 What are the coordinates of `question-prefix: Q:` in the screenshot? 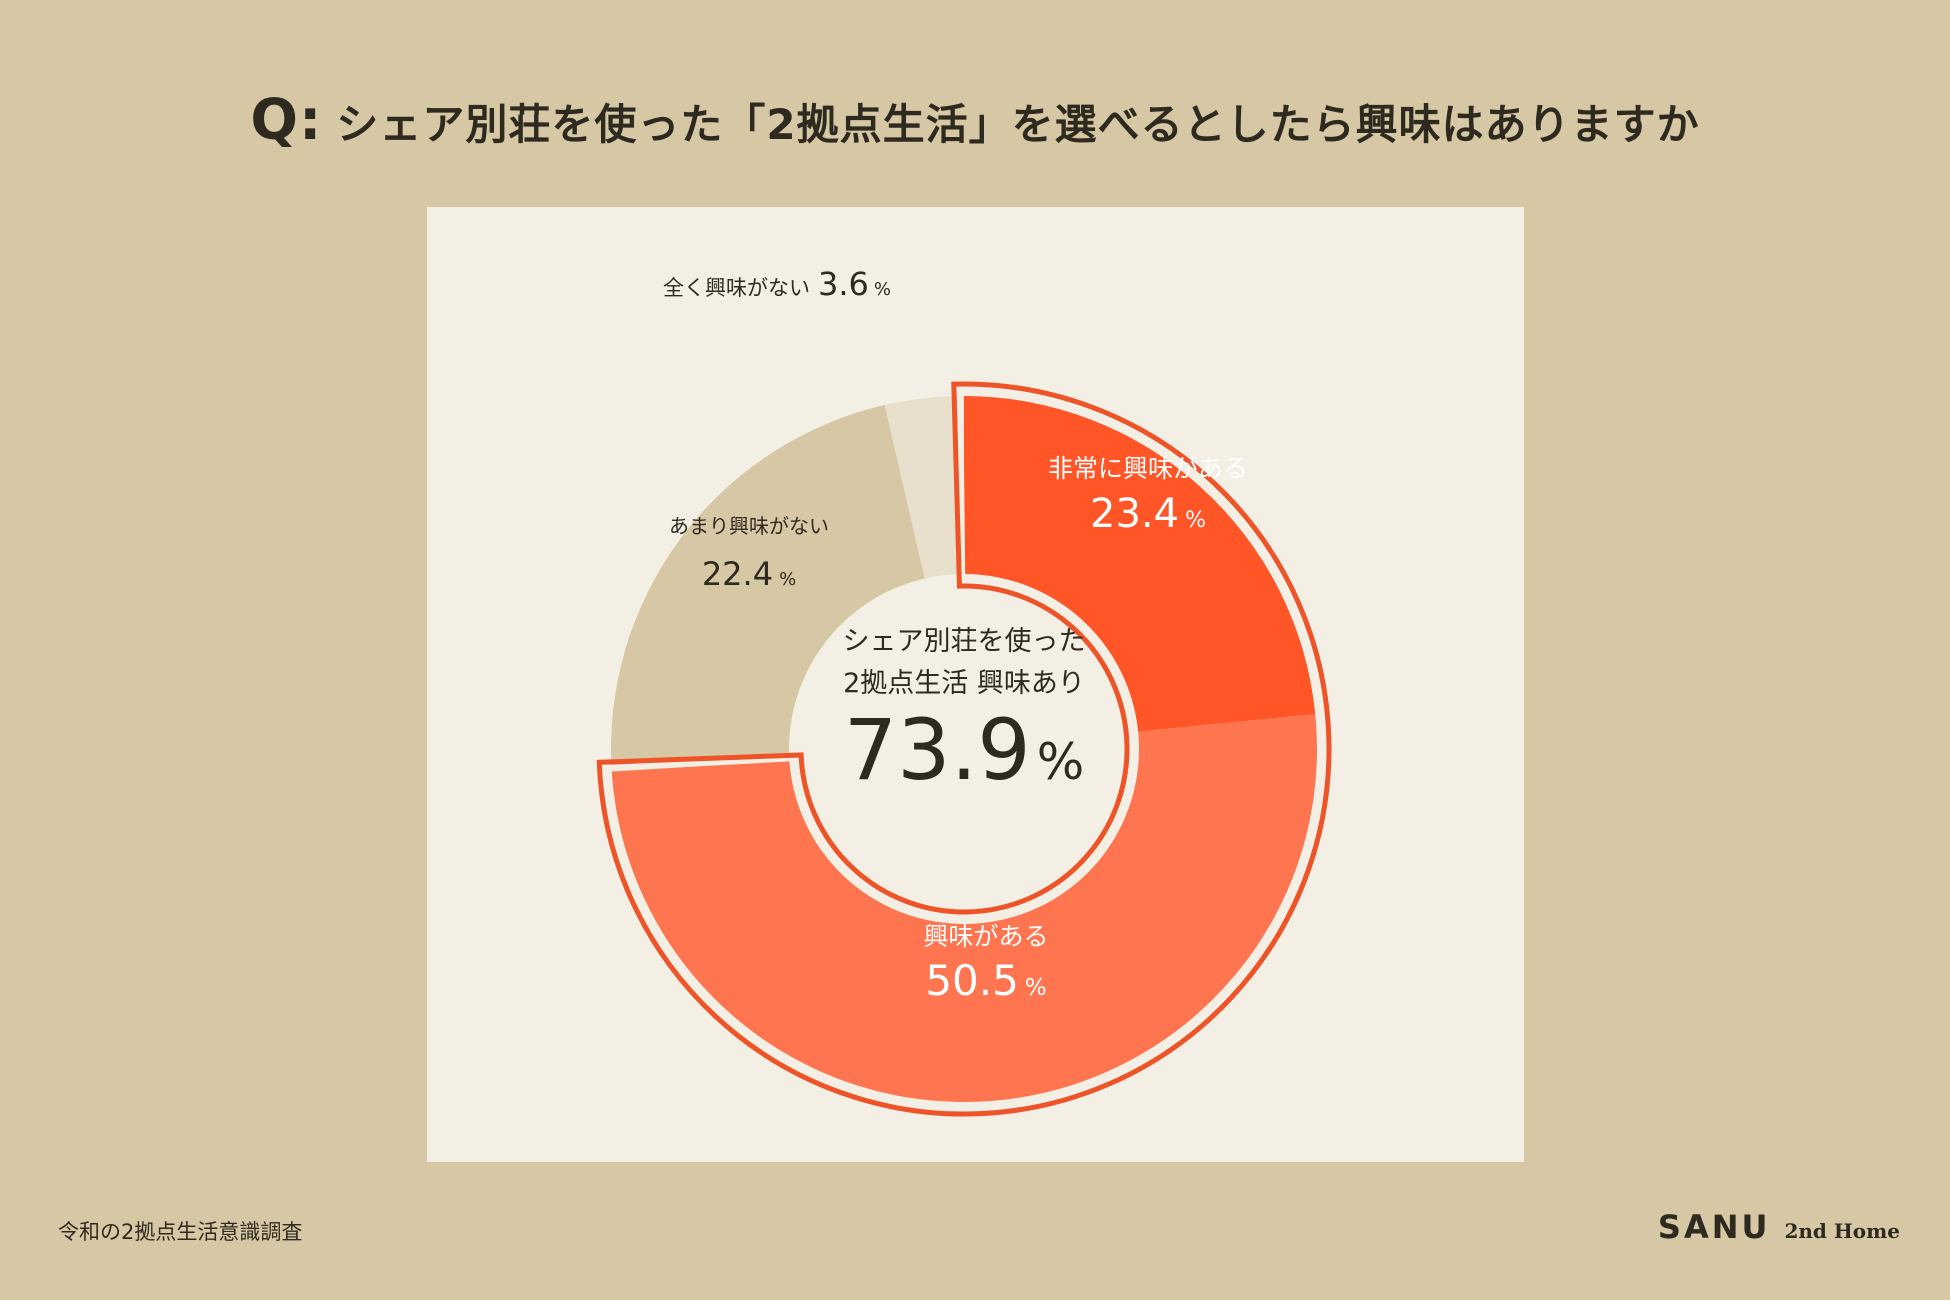 It's located at (286, 120).